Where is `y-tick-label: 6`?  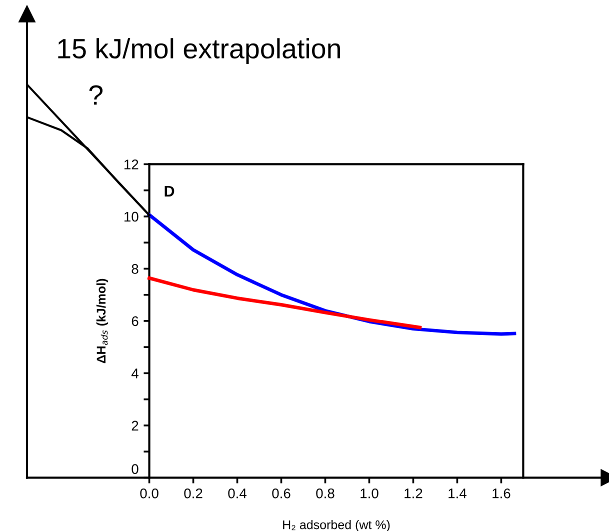 y-tick-label: 6 is located at coordinates (135, 321).